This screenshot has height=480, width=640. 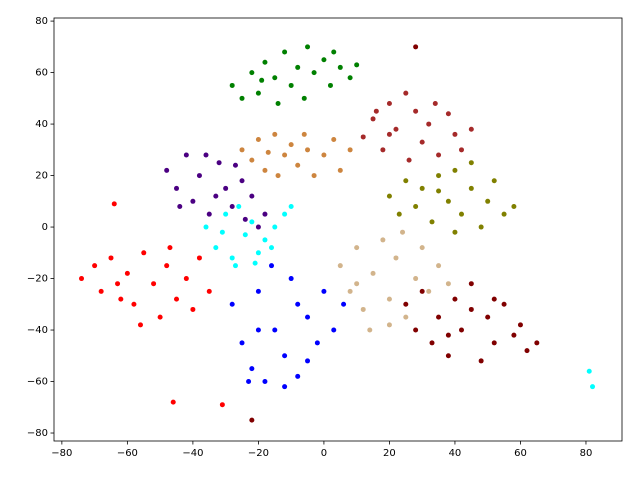 What do you see at coordinates (41, 176) in the screenshot?
I see `y-tick-label: 20` at bounding box center [41, 176].